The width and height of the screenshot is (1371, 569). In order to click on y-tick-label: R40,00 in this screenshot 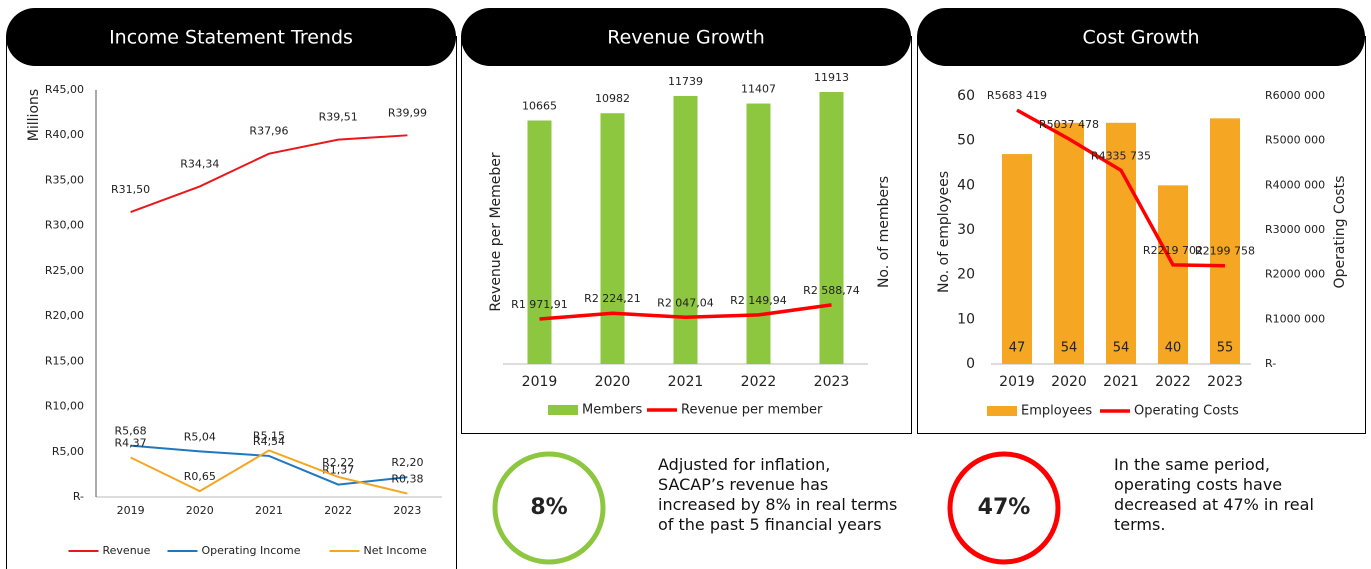, I will do `click(64, 134)`.